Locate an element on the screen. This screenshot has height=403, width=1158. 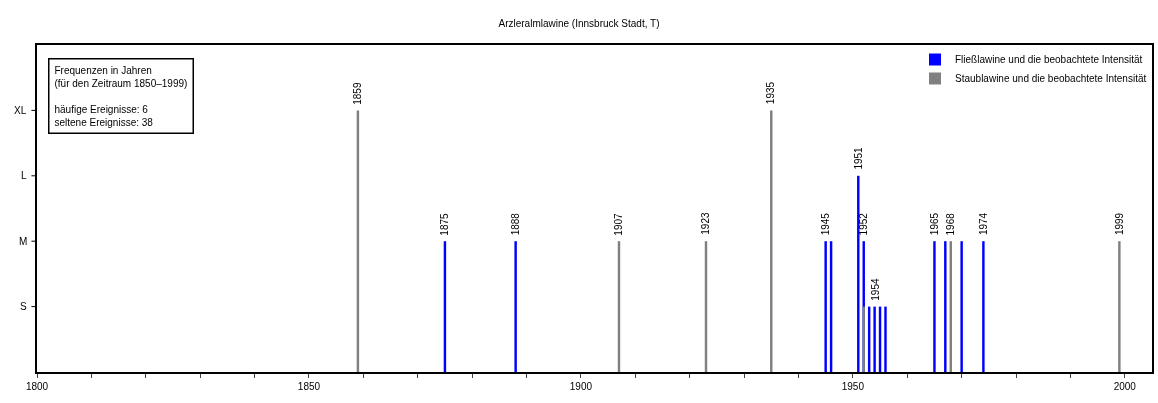
annotation: 1935 is located at coordinates (771, 93).